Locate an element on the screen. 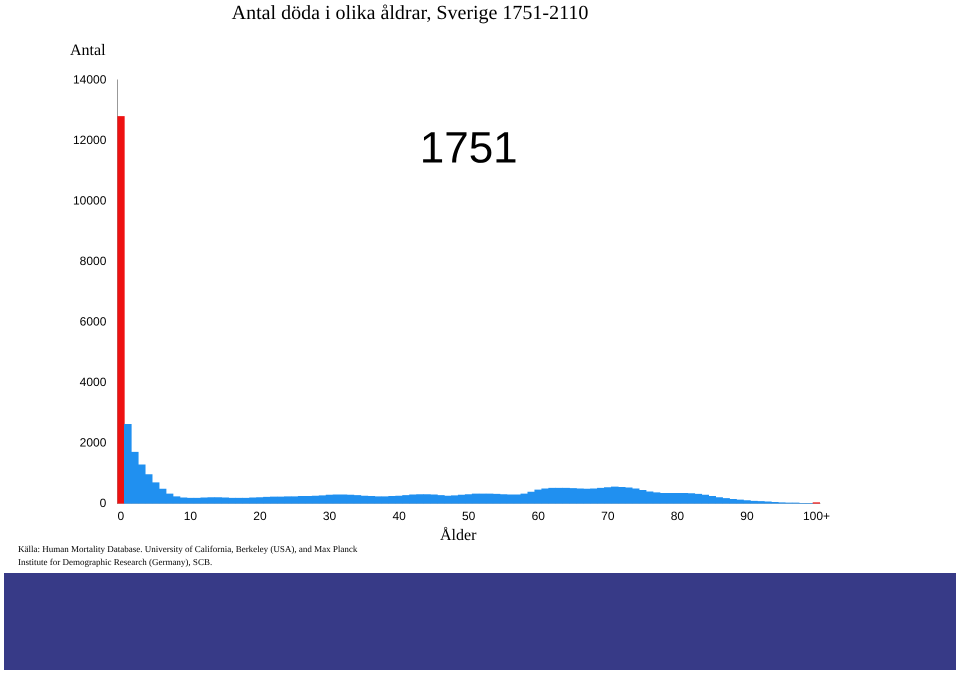 The image size is (960, 673). x-tick-label: 20 is located at coordinates (260, 516).